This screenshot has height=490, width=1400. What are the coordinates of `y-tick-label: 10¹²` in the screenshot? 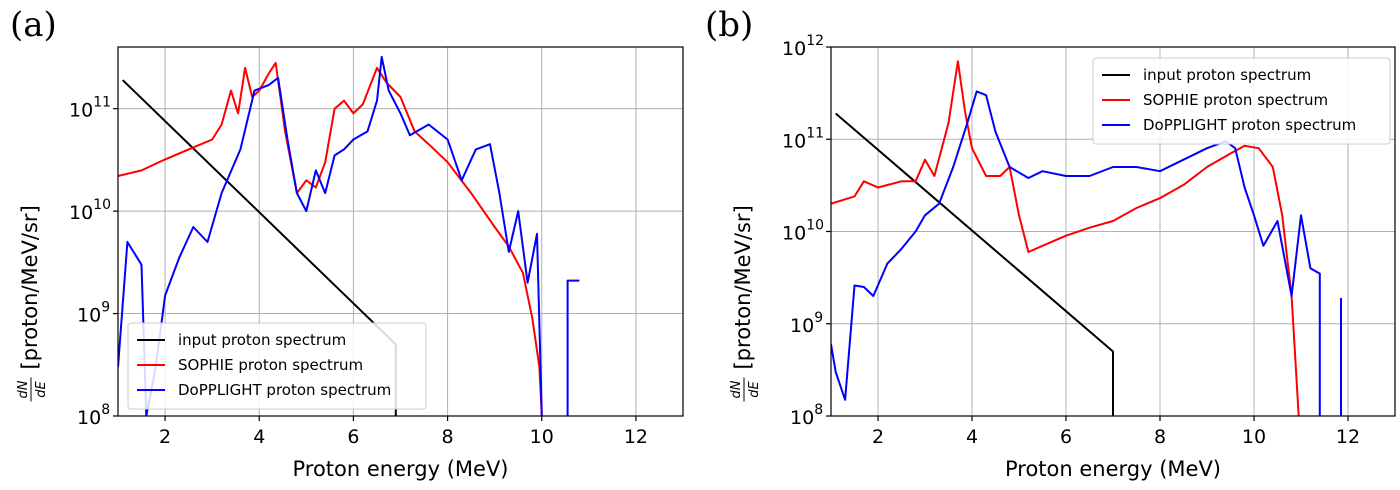 It's located at (803, 46).